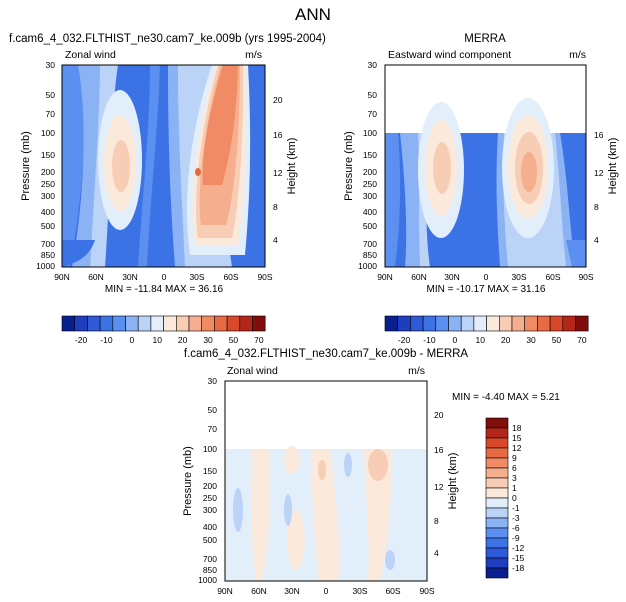  Describe the element at coordinates (359, 591) in the screenshot. I see `panel-diff-xtick: 30S` at that location.